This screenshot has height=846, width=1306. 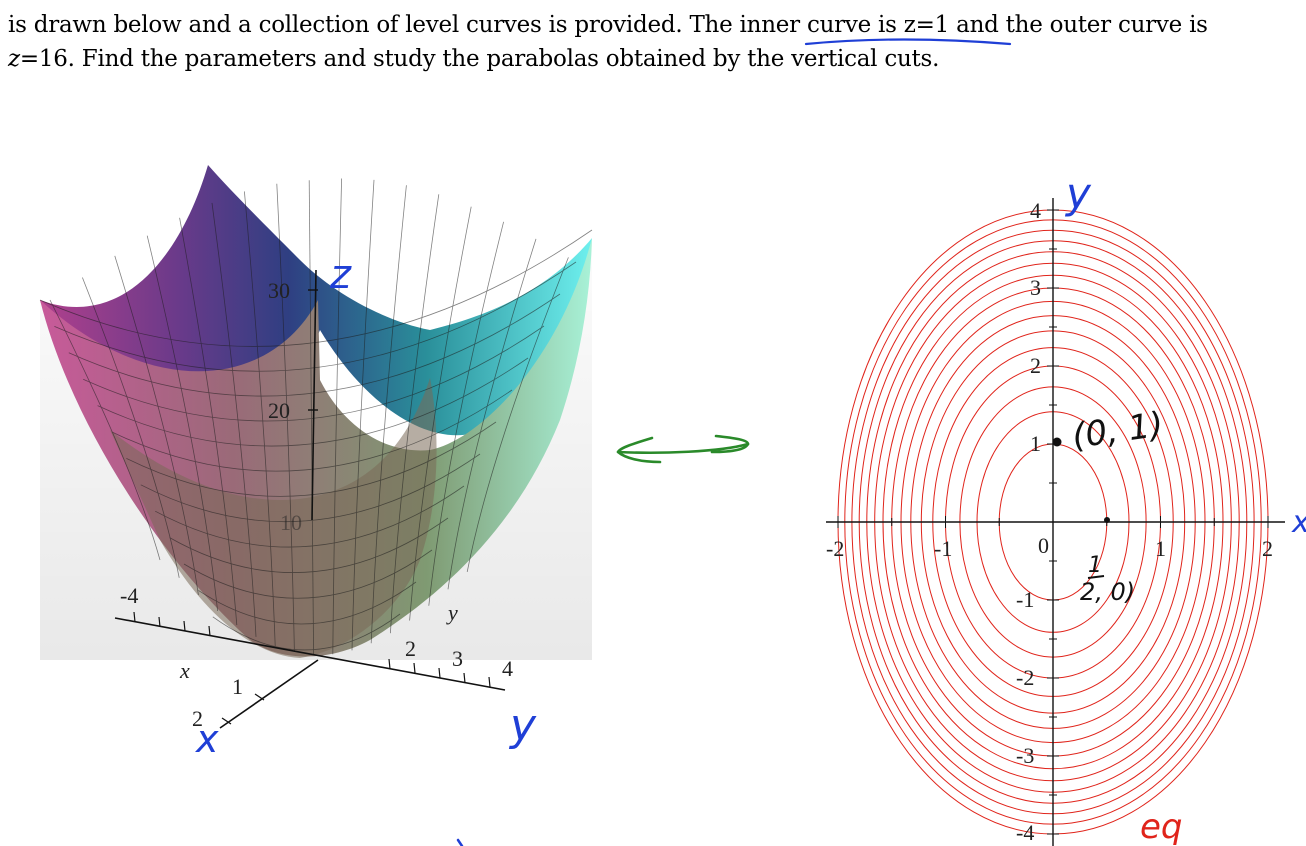 What do you see at coordinates (1298, 522) in the screenshot?
I see `contour-hand-label-x: x` at bounding box center [1298, 522].